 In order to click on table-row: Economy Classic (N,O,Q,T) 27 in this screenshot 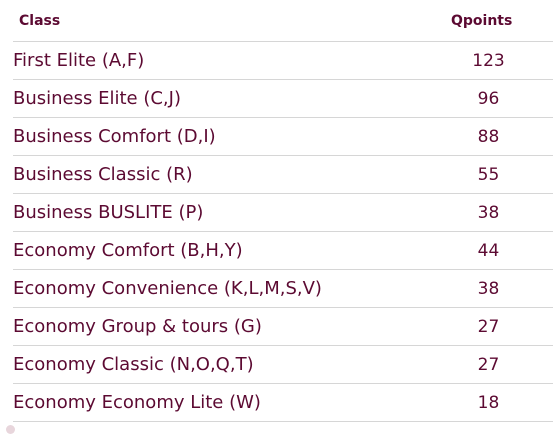, I will do `click(283, 365)`.